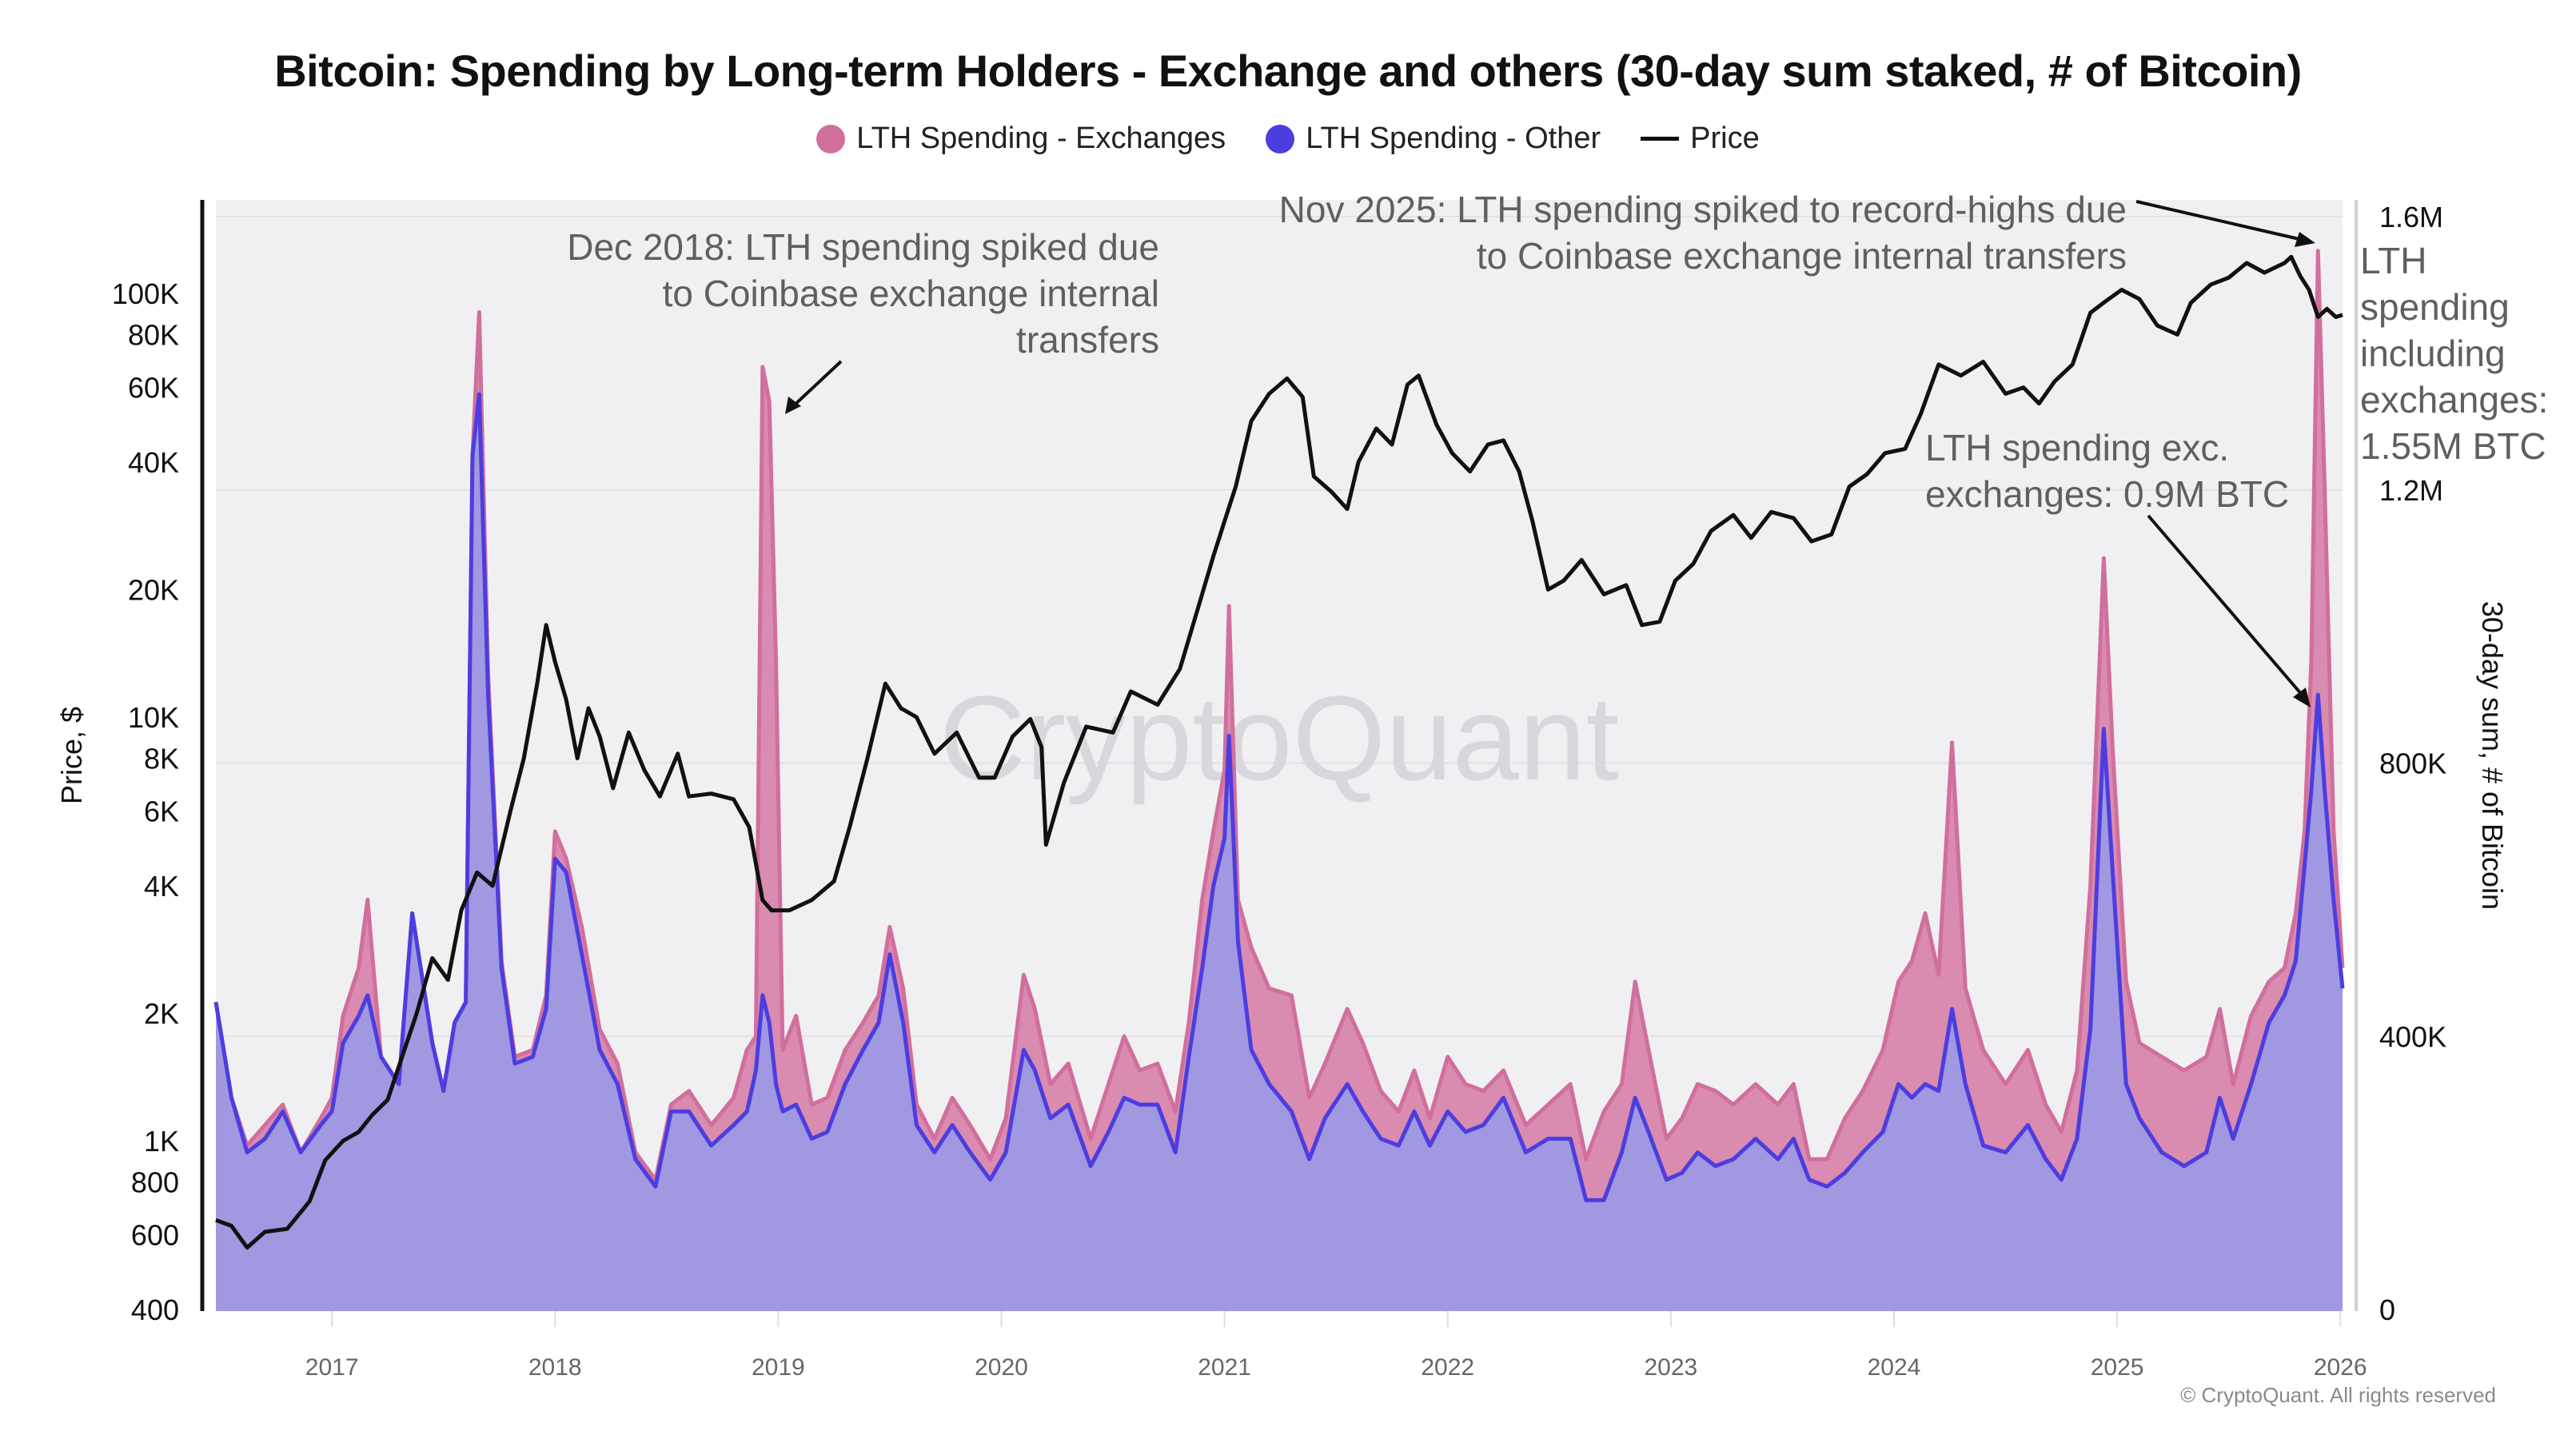  I want to click on annotation-line: 1.55M BTC, so click(2453, 446).